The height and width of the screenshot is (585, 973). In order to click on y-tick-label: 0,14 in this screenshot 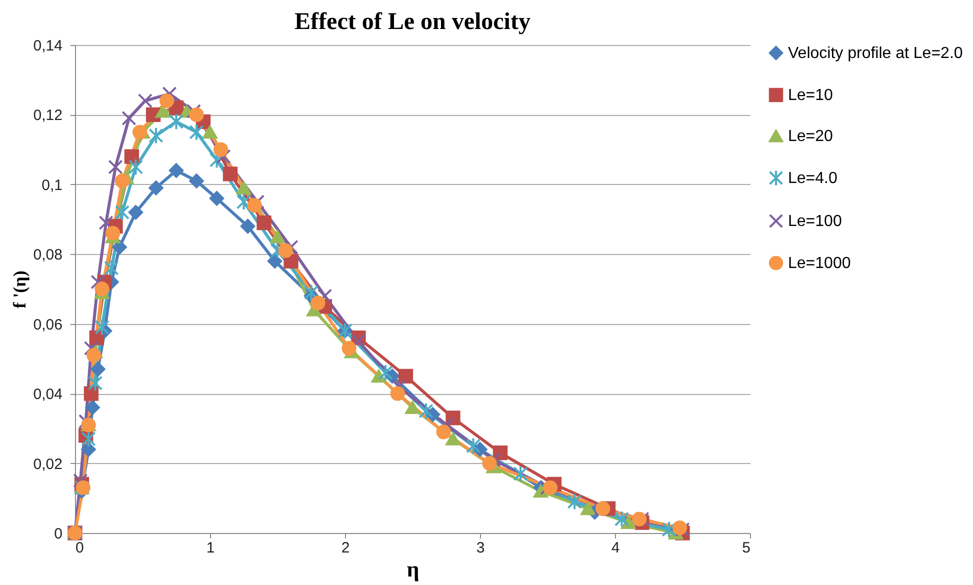, I will do `click(47, 46)`.